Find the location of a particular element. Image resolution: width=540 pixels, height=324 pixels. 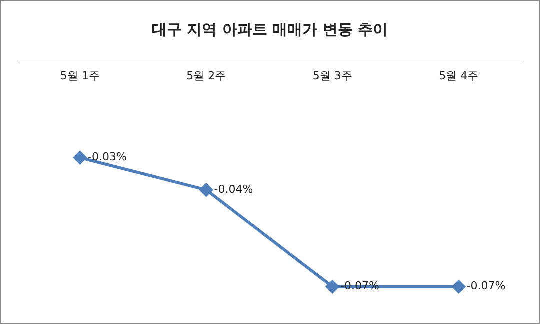

x-tick-label: 5월 1주 is located at coordinates (80, 76).